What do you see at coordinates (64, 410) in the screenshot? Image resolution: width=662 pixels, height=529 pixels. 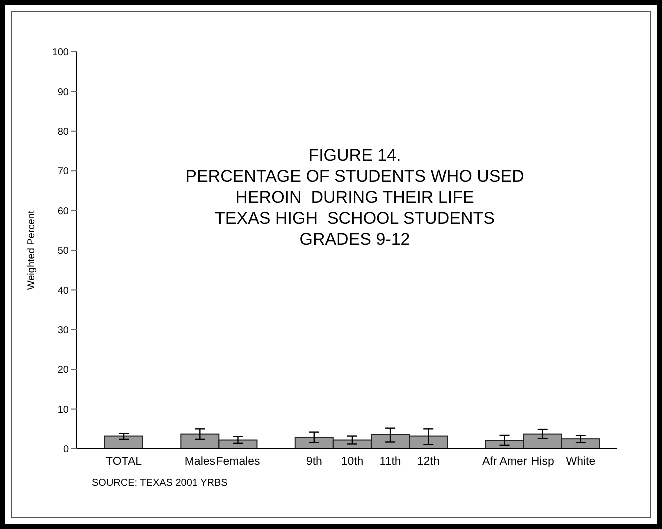 I see `y-tick-label: 10` at bounding box center [64, 410].